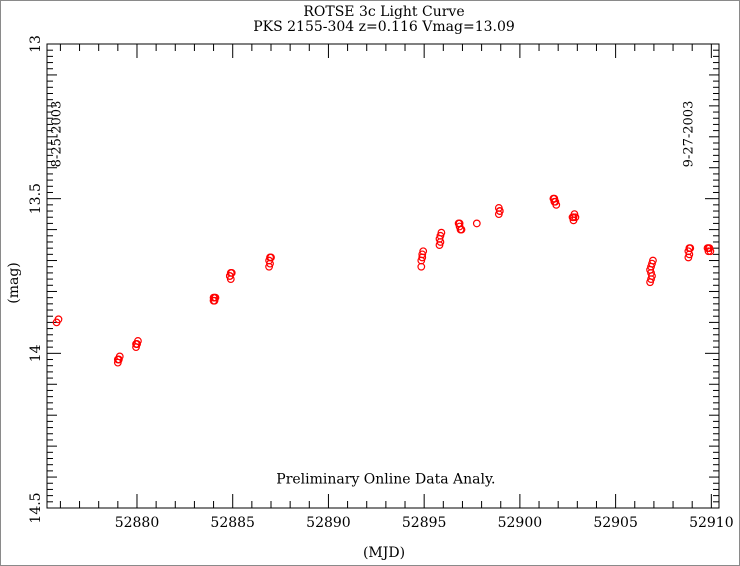 Image resolution: width=740 pixels, height=566 pixels. I want to click on x-tick-label: 52895, so click(424, 523).